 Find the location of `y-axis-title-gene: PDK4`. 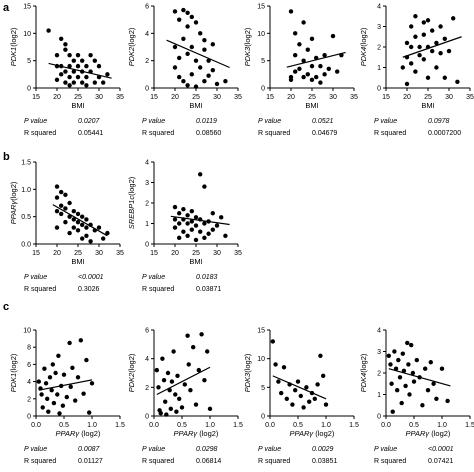

y-axis-title-gene: PDK4 is located at coordinates (363, 383).